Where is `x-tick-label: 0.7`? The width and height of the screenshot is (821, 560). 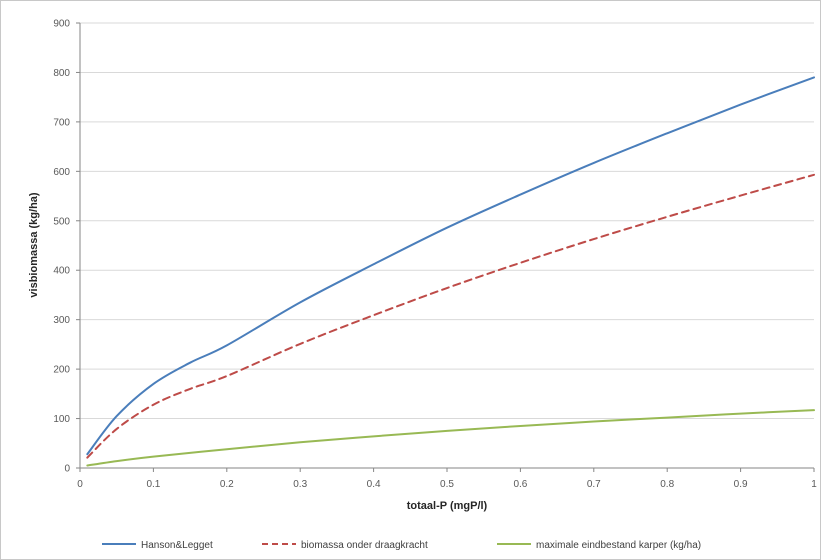
x-tick-label: 0.7 is located at coordinates (594, 484).